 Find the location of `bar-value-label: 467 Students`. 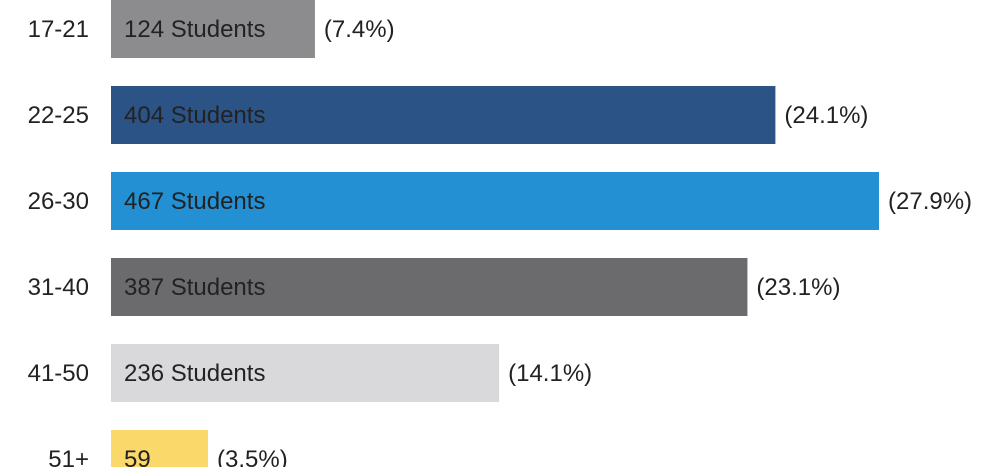

bar-value-label: 467 Students is located at coordinates (194, 201).